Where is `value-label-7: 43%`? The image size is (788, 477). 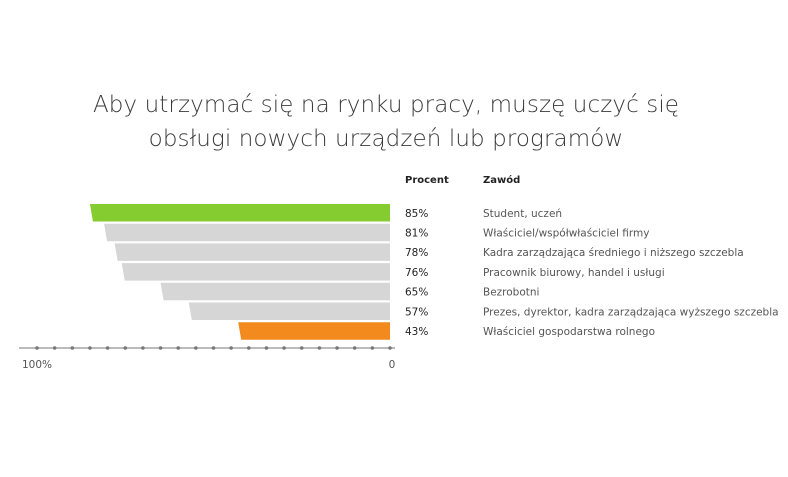
value-label-7: 43% is located at coordinates (416, 332).